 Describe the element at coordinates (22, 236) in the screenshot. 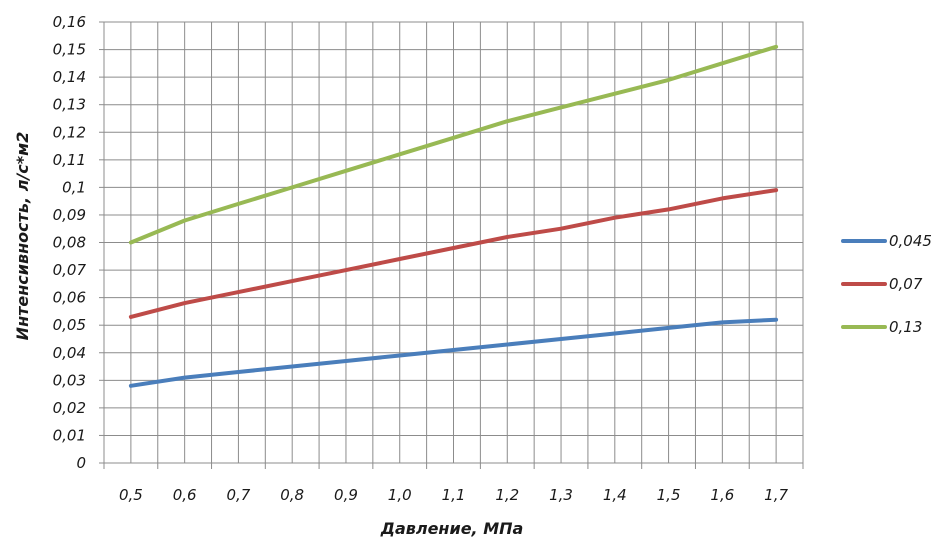

I see `y-axis-title: Интенсивность, л/с*м2` at that location.